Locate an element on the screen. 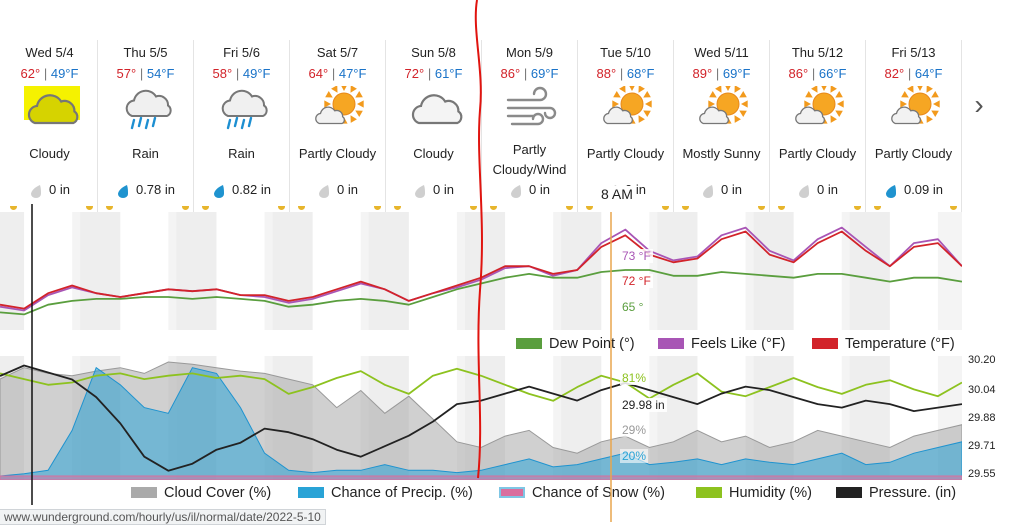 This screenshot has width=1022, height=525. low-temp: 68°F is located at coordinates (640, 73).